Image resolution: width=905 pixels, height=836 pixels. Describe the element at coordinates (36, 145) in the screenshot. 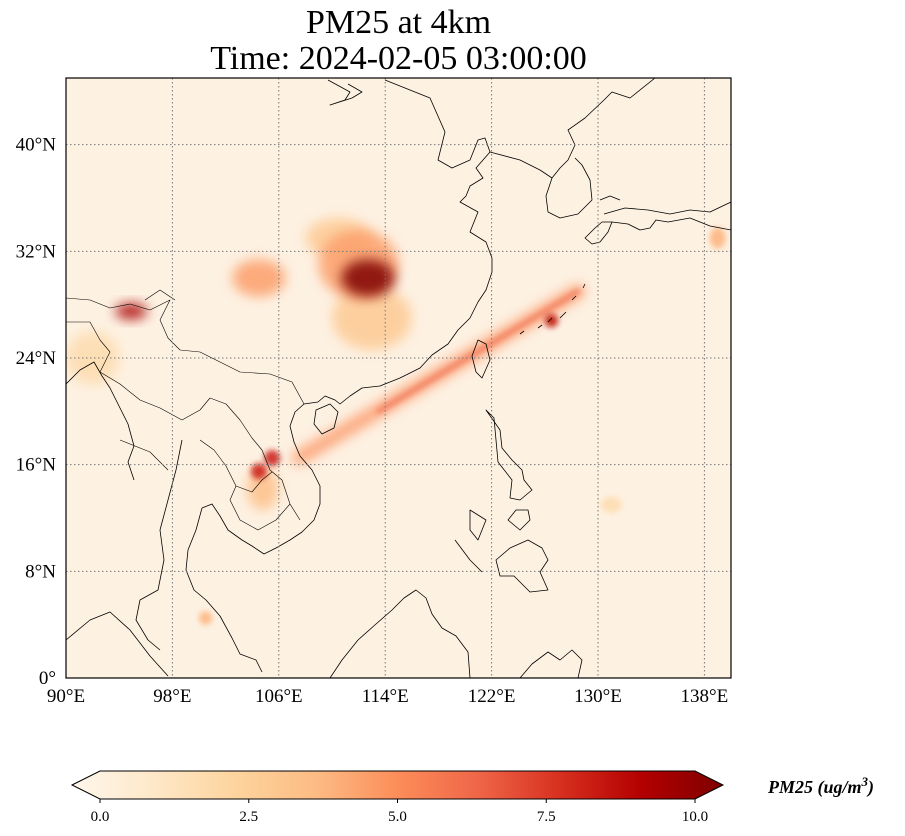

I see `lat-tick-label: 40°N` at that location.